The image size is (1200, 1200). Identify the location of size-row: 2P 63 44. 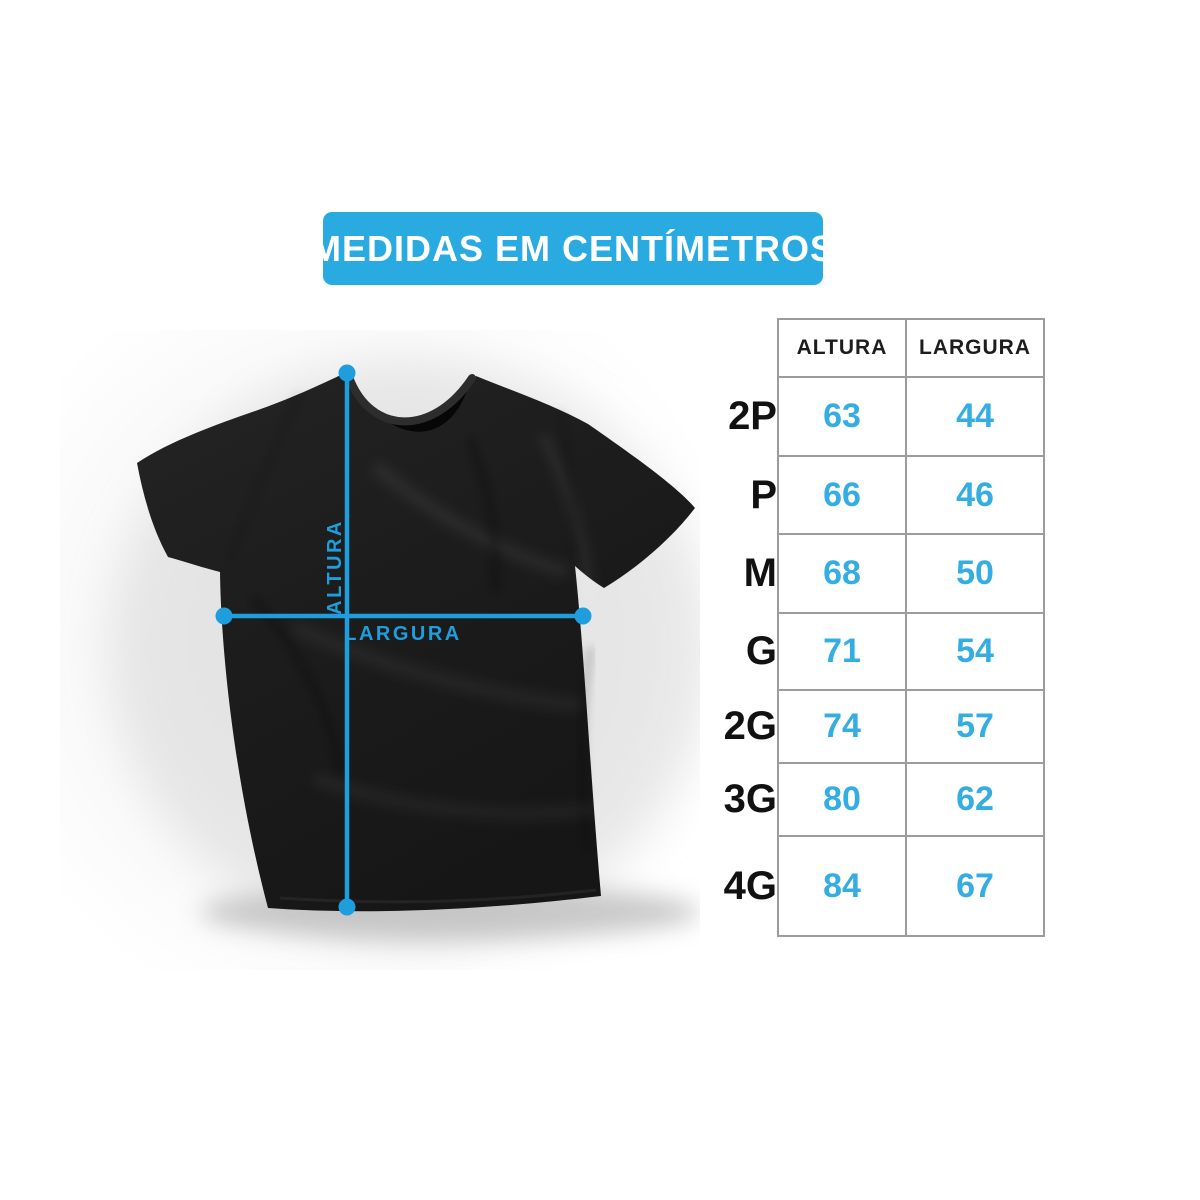
(867, 416).